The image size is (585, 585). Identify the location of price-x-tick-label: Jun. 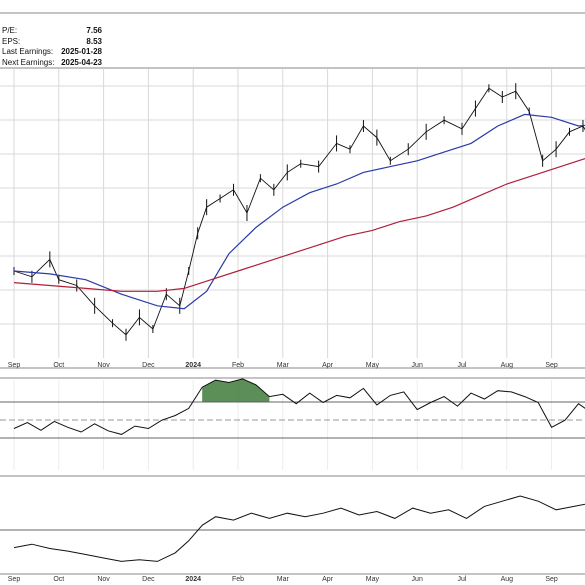
(417, 365).